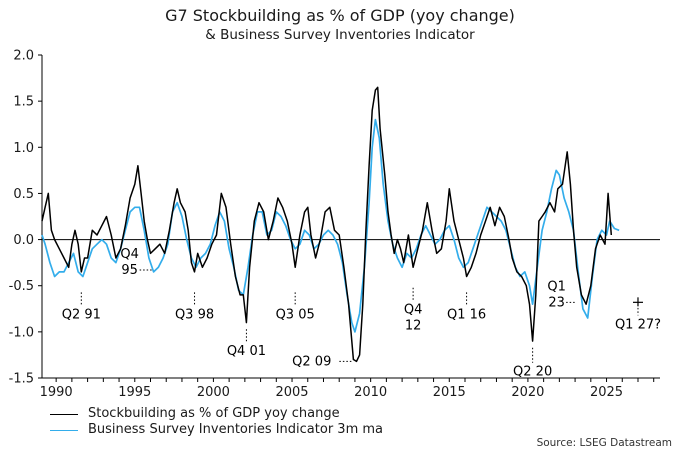 Image resolution: width=680 pixels, height=455 pixels. I want to click on legend-swatch-black, so click(64, 414).